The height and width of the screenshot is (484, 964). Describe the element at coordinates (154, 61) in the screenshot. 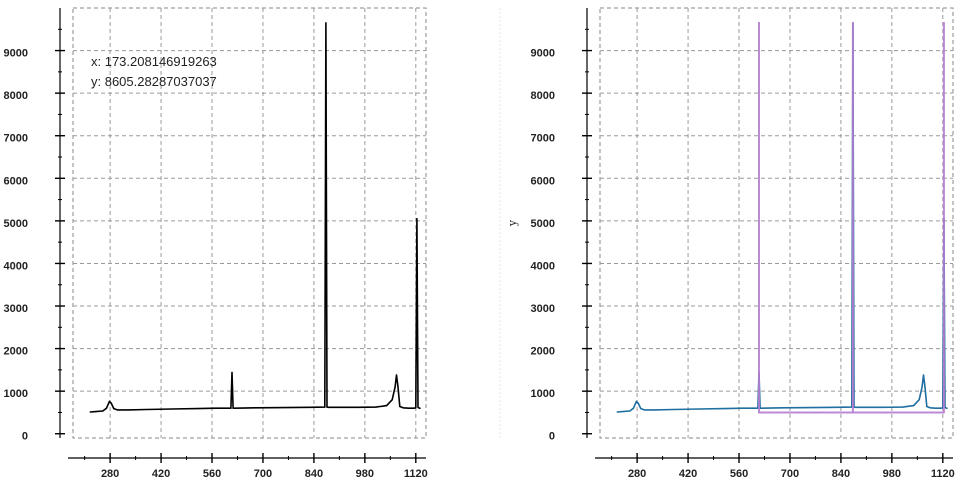

I see `readout-x: x: 173.208146919263` at that location.